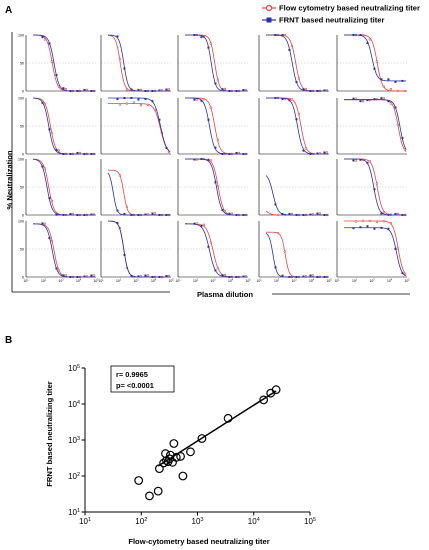  Describe the element at coordinates (22, 250) in the screenshot. I see `y-tick-label: 50` at that location.